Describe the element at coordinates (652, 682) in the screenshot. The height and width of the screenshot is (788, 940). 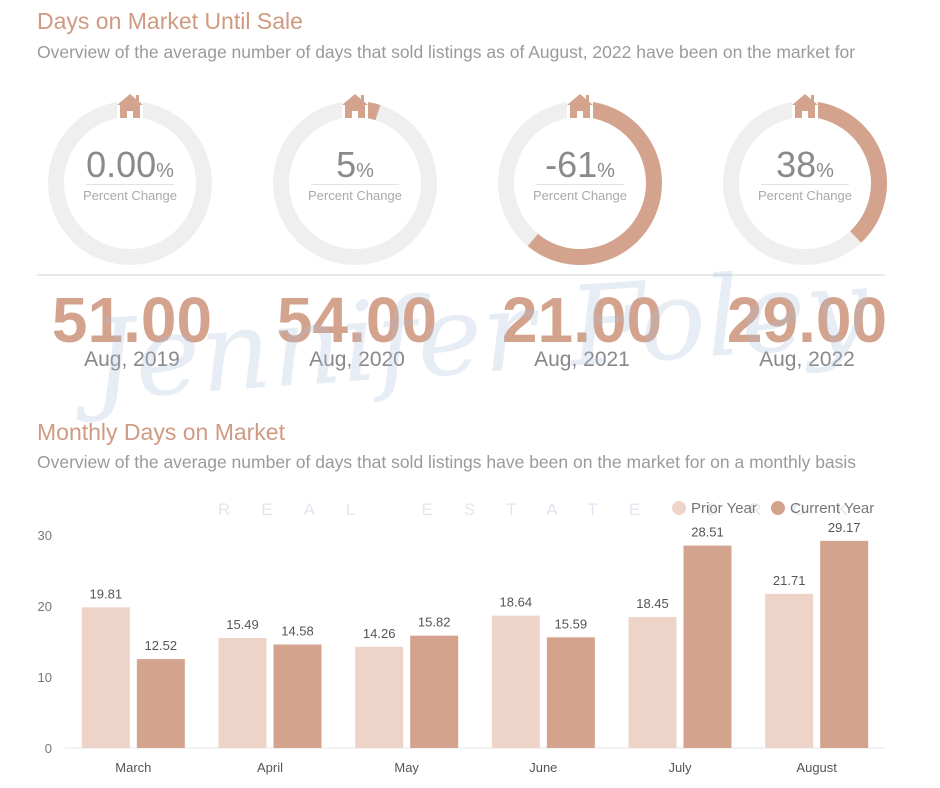
I see `bar-prior-july` at that location.